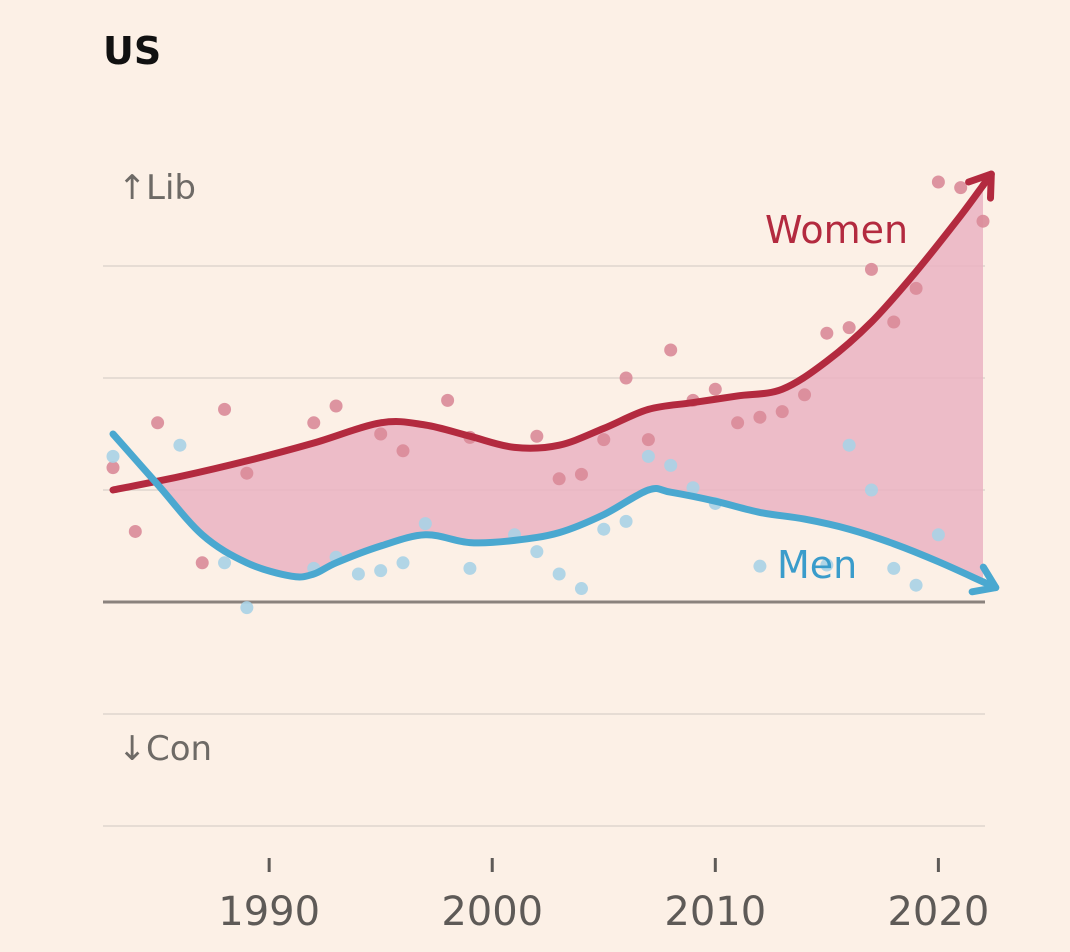 The height and width of the screenshot is (952, 1070). I want to click on x-tick-label: 2000, so click(492, 912).